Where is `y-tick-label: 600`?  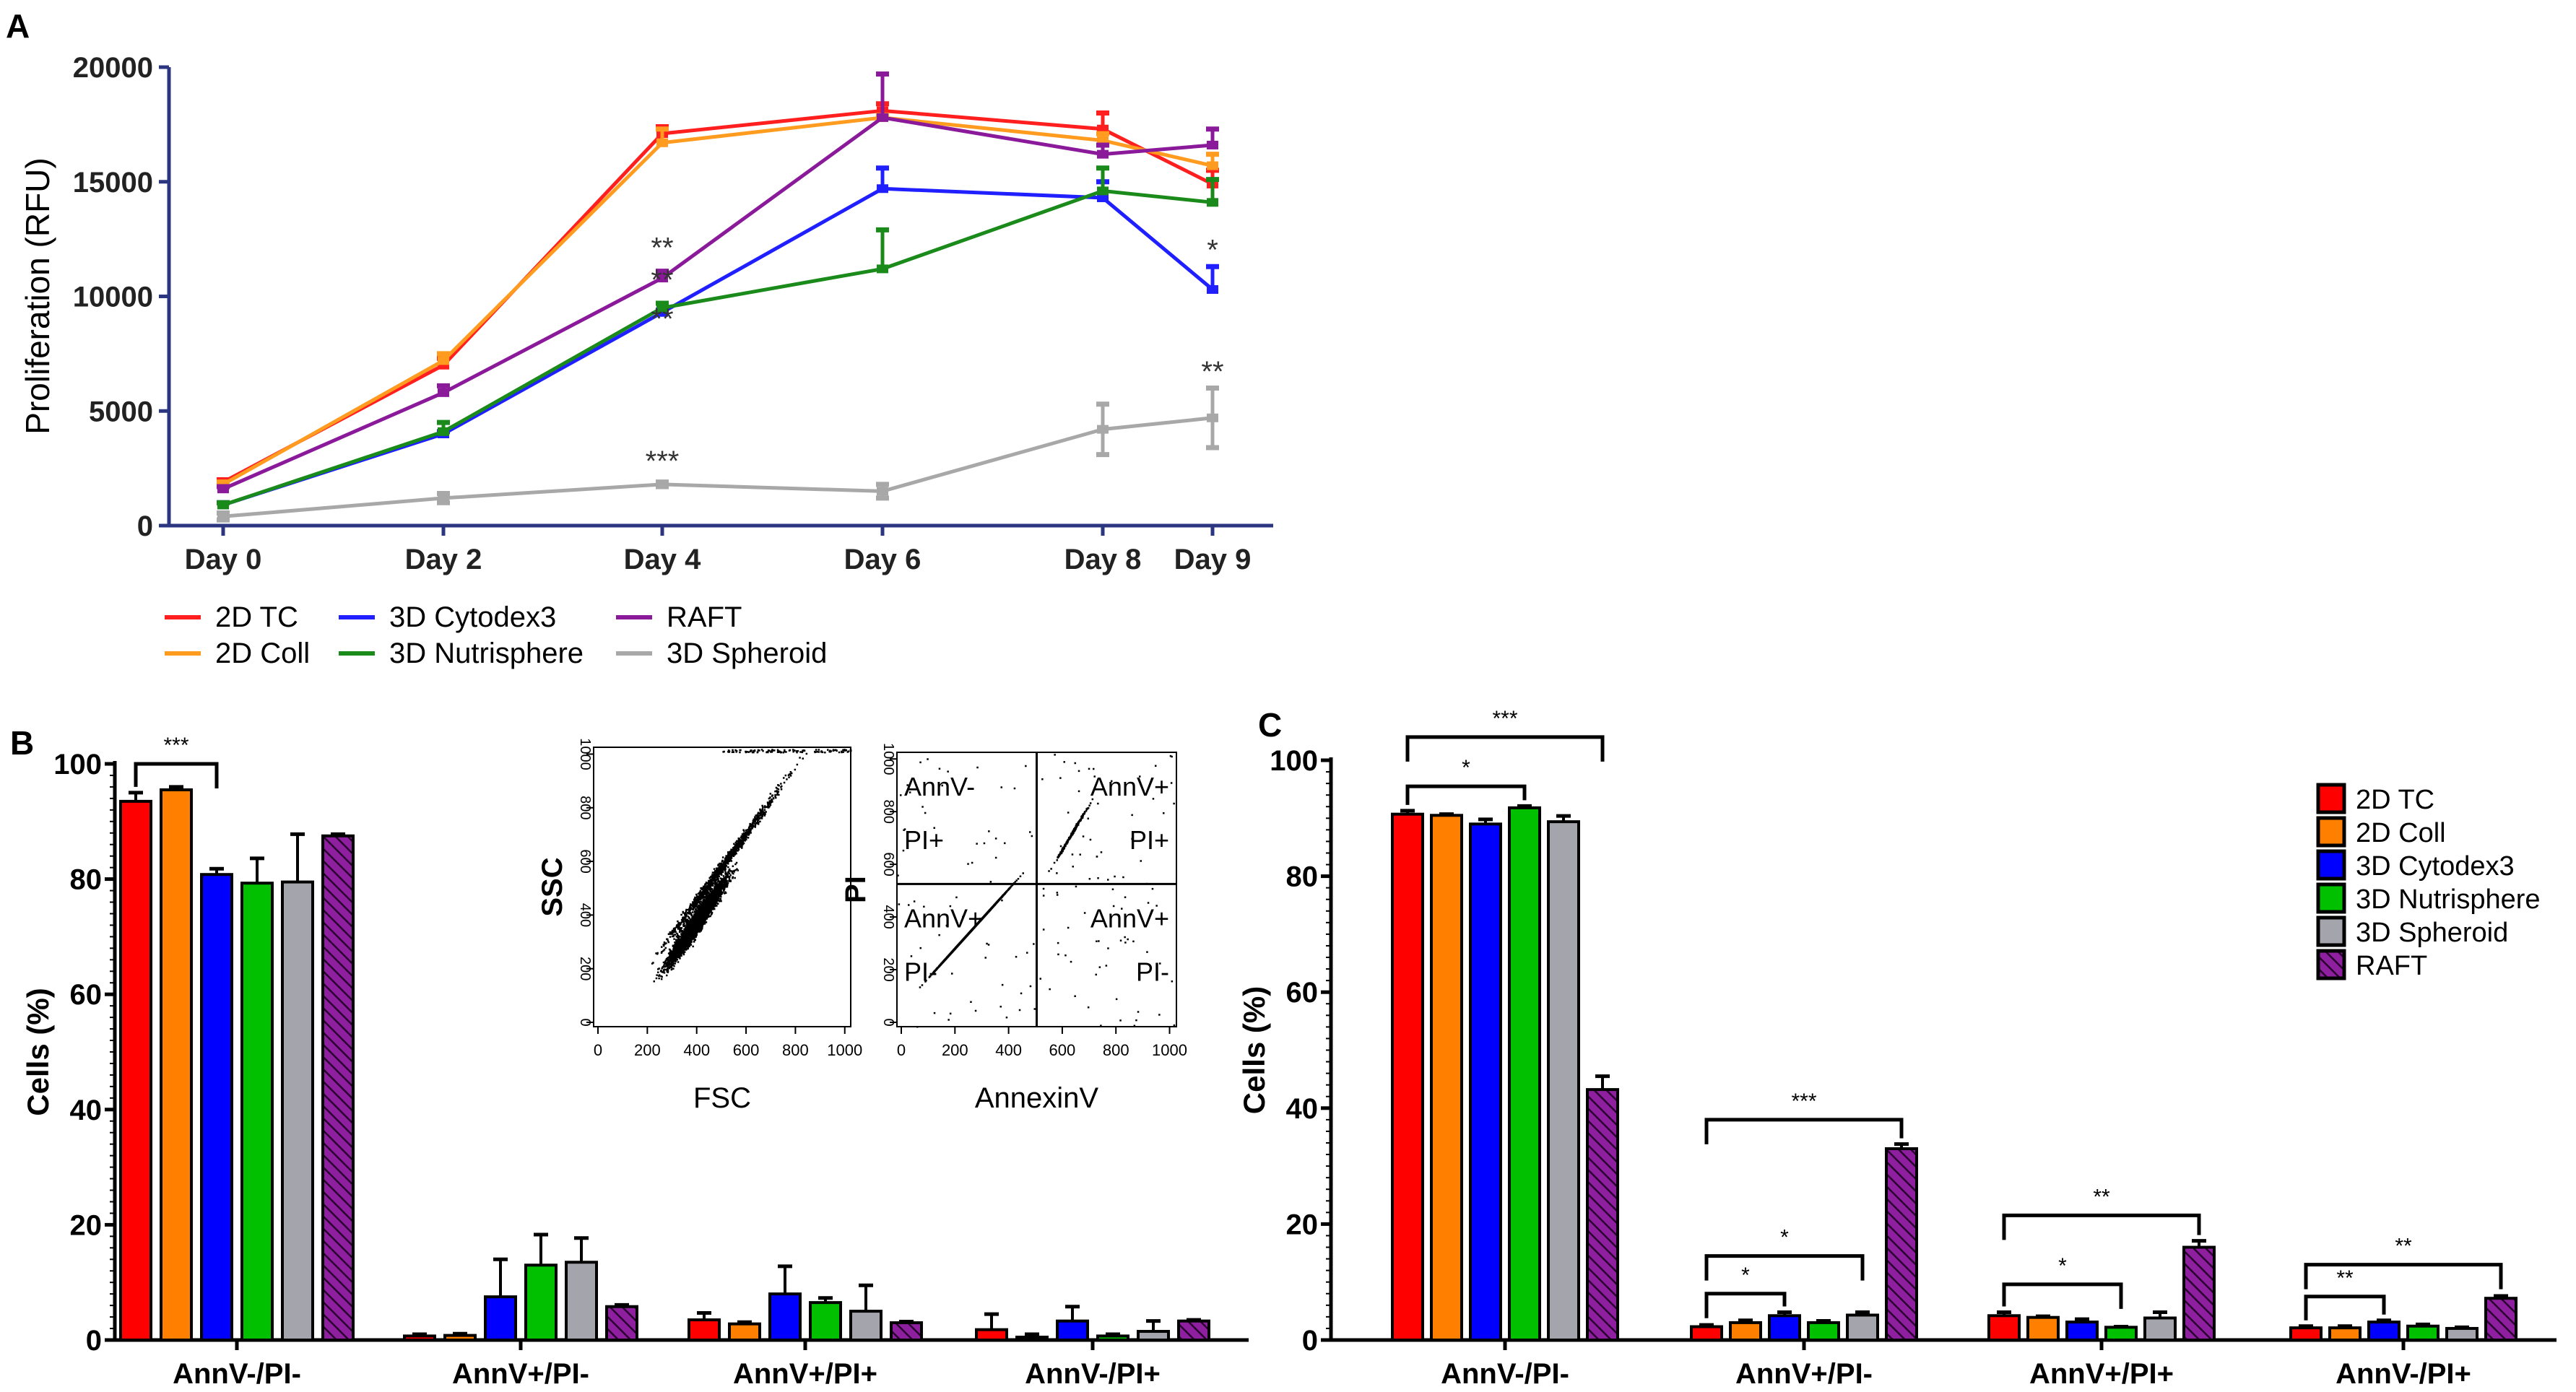 y-tick-label: 600 is located at coordinates (888, 864).